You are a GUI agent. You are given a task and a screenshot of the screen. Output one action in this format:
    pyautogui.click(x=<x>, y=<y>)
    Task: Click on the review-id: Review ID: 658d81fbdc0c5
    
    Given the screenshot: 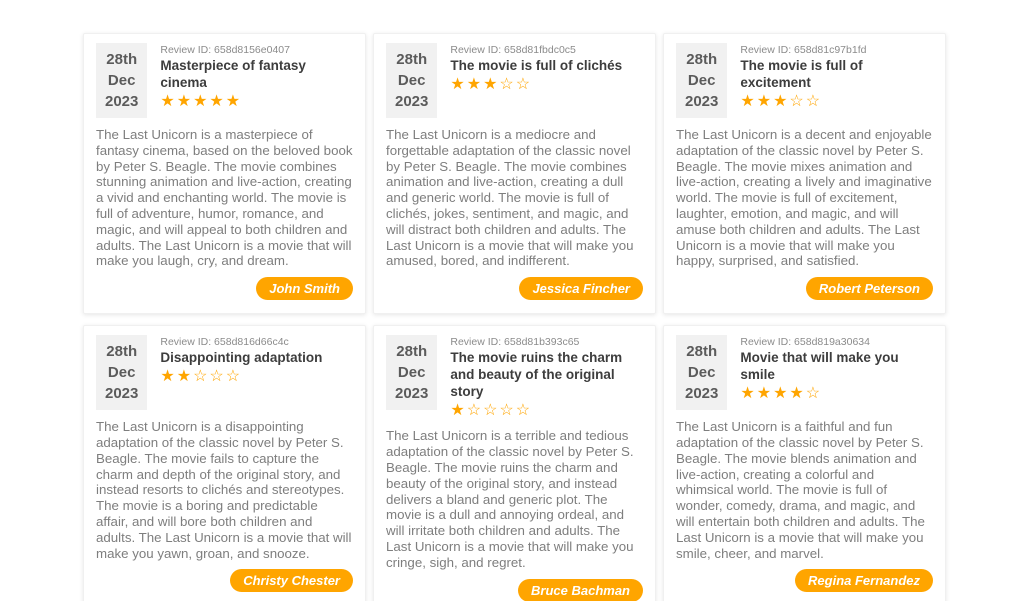 What is the action you would take?
    pyautogui.click(x=513, y=50)
    